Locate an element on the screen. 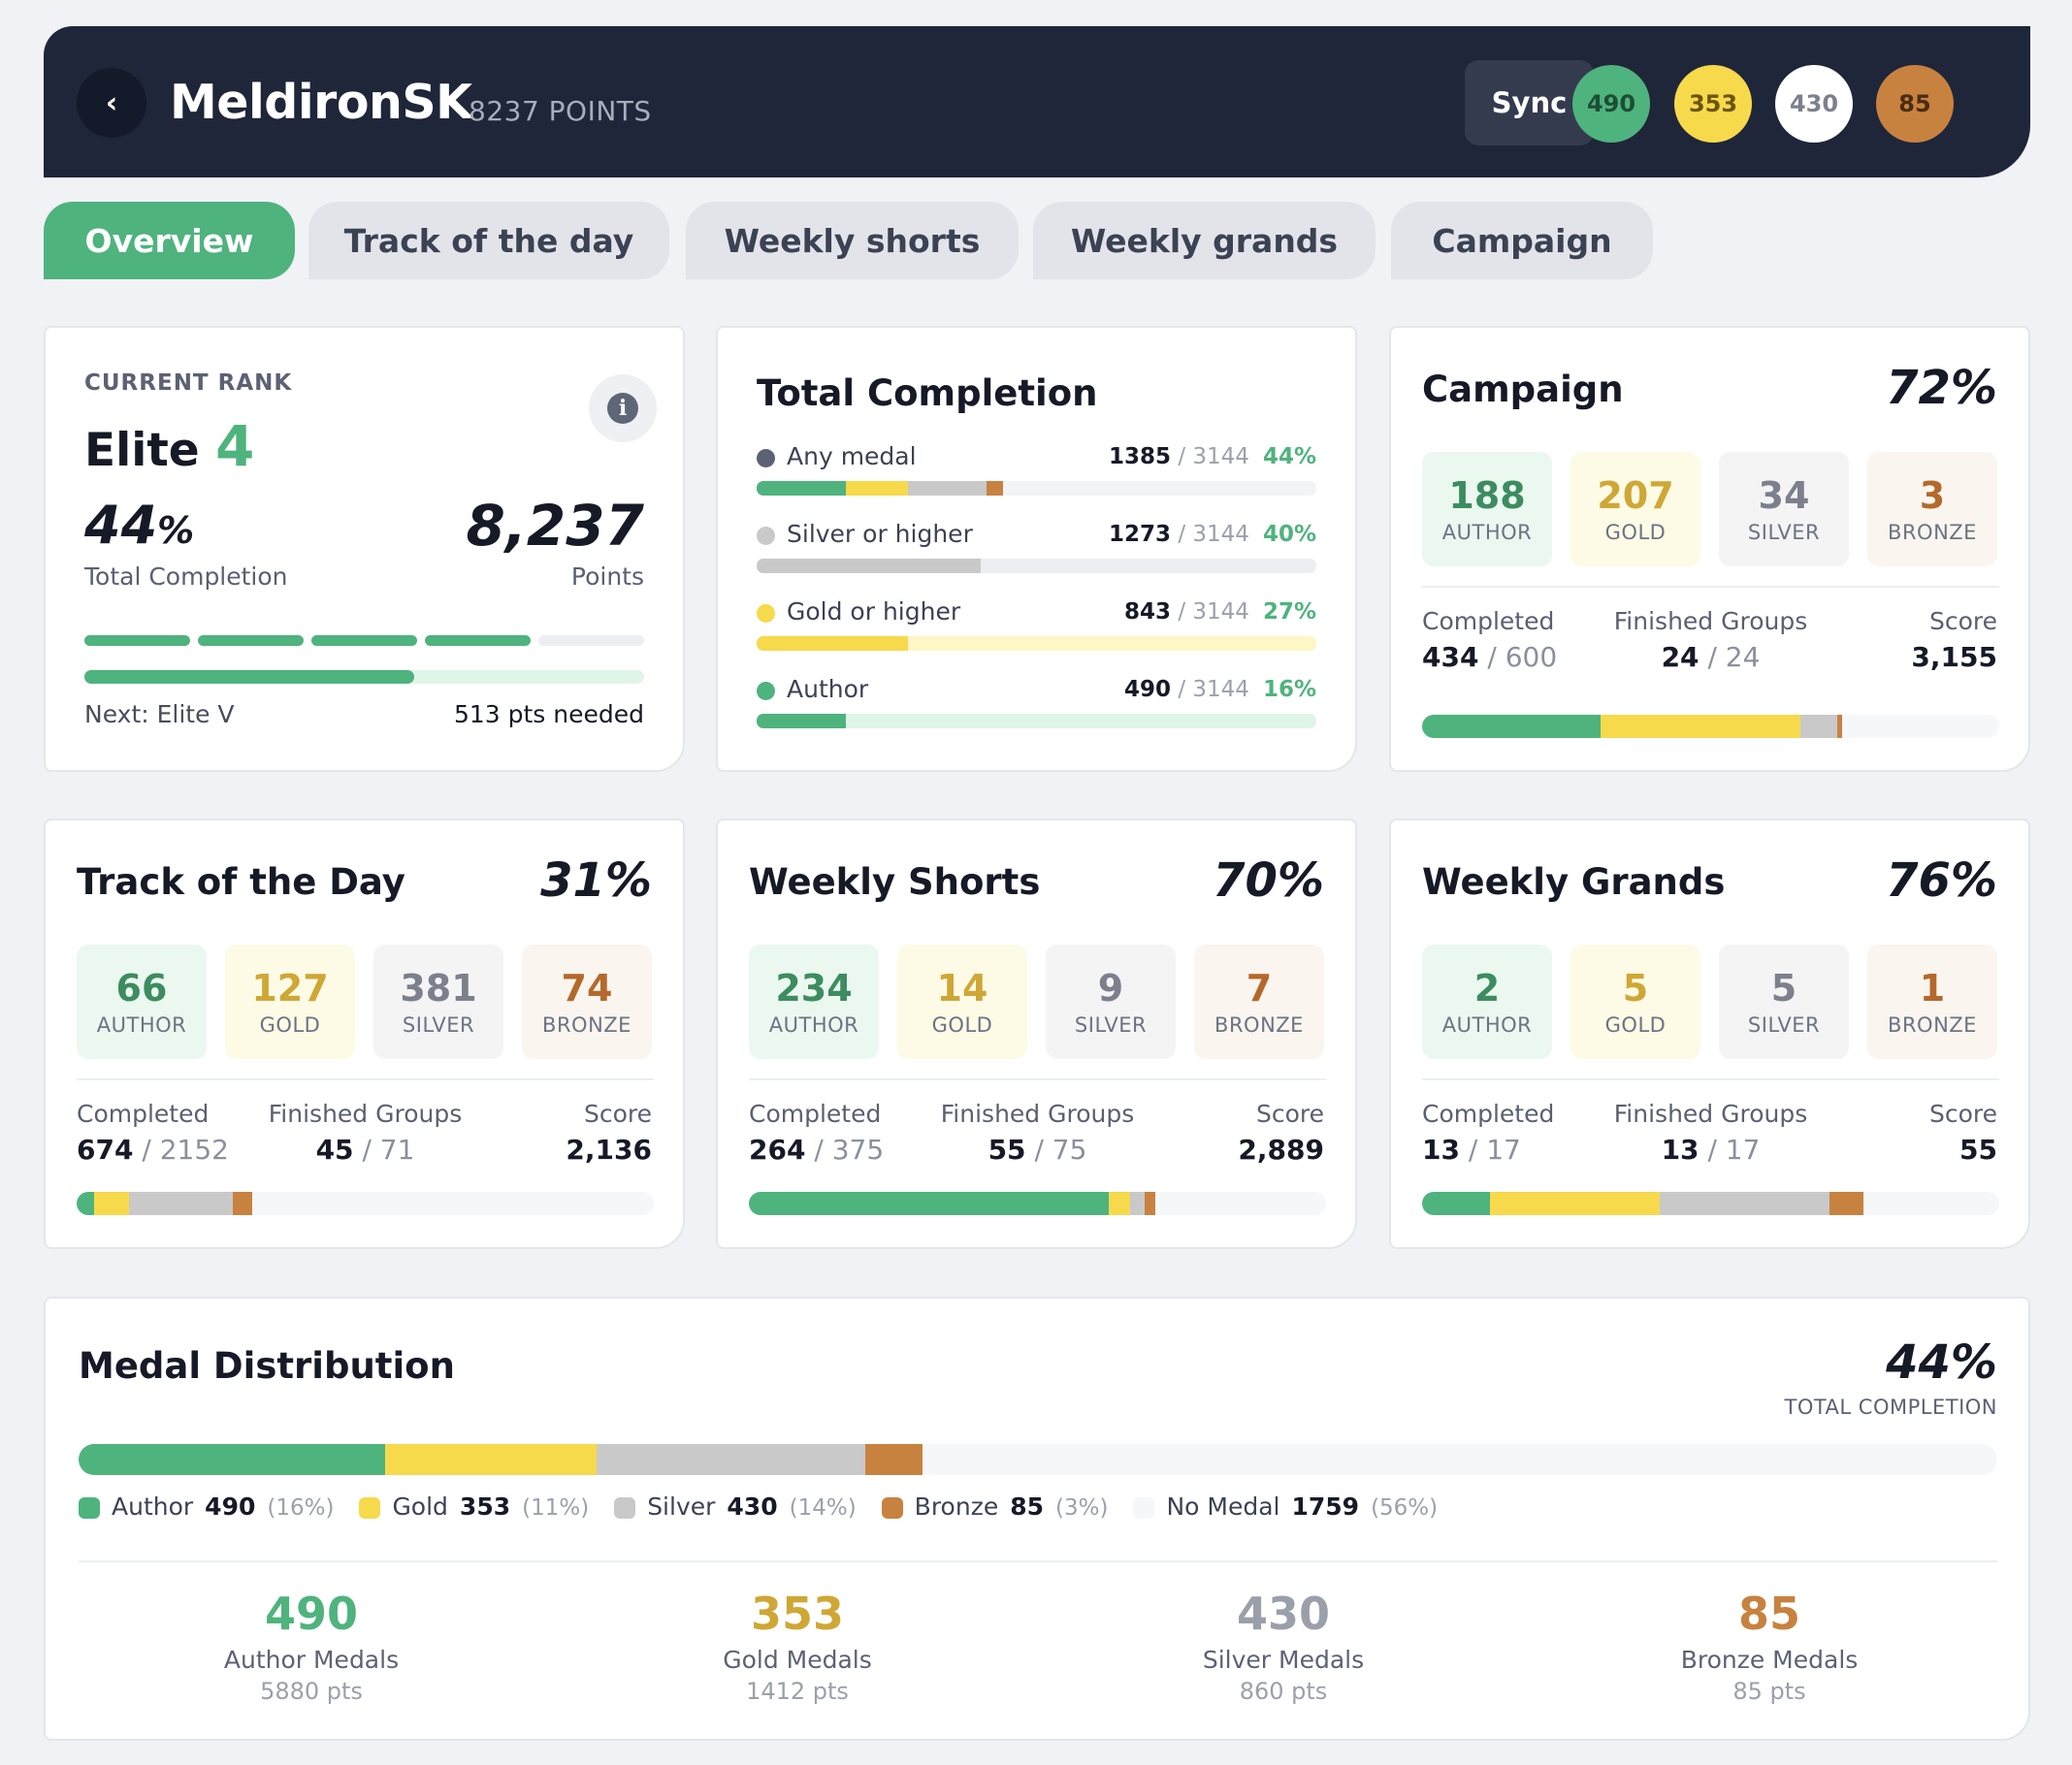 The height and width of the screenshot is (1765, 2072). silver-medal-box: 9 SILVER is located at coordinates (1111, 1002).